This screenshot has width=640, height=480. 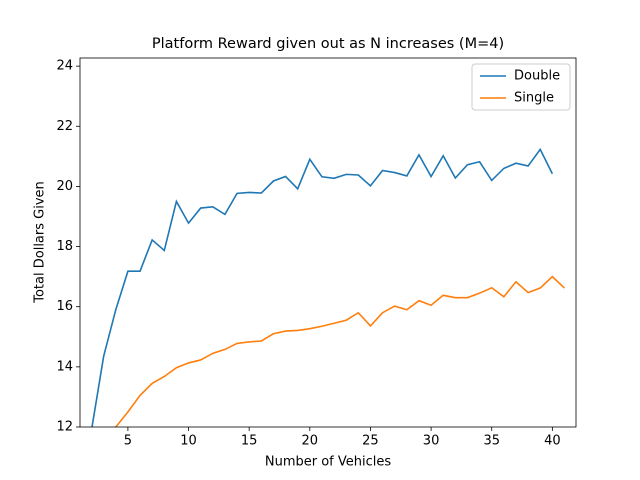 I want to click on y-tick-label: 16, so click(x=64, y=306).